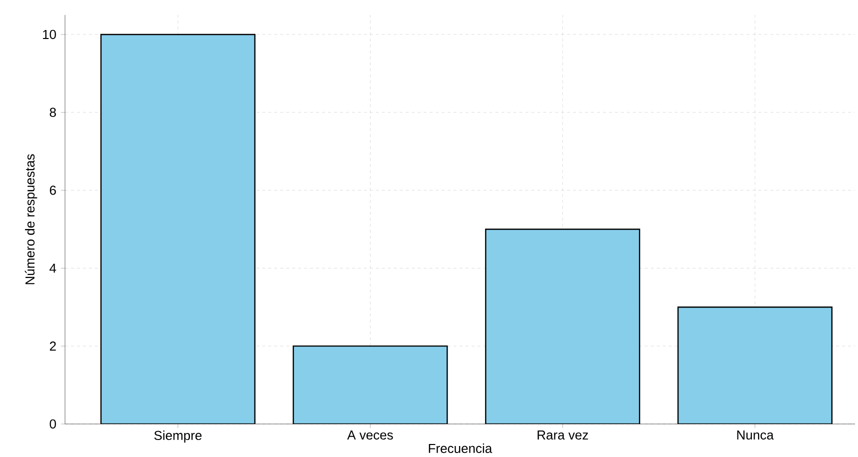  I want to click on x-tick-label: Nunca, so click(755, 435).